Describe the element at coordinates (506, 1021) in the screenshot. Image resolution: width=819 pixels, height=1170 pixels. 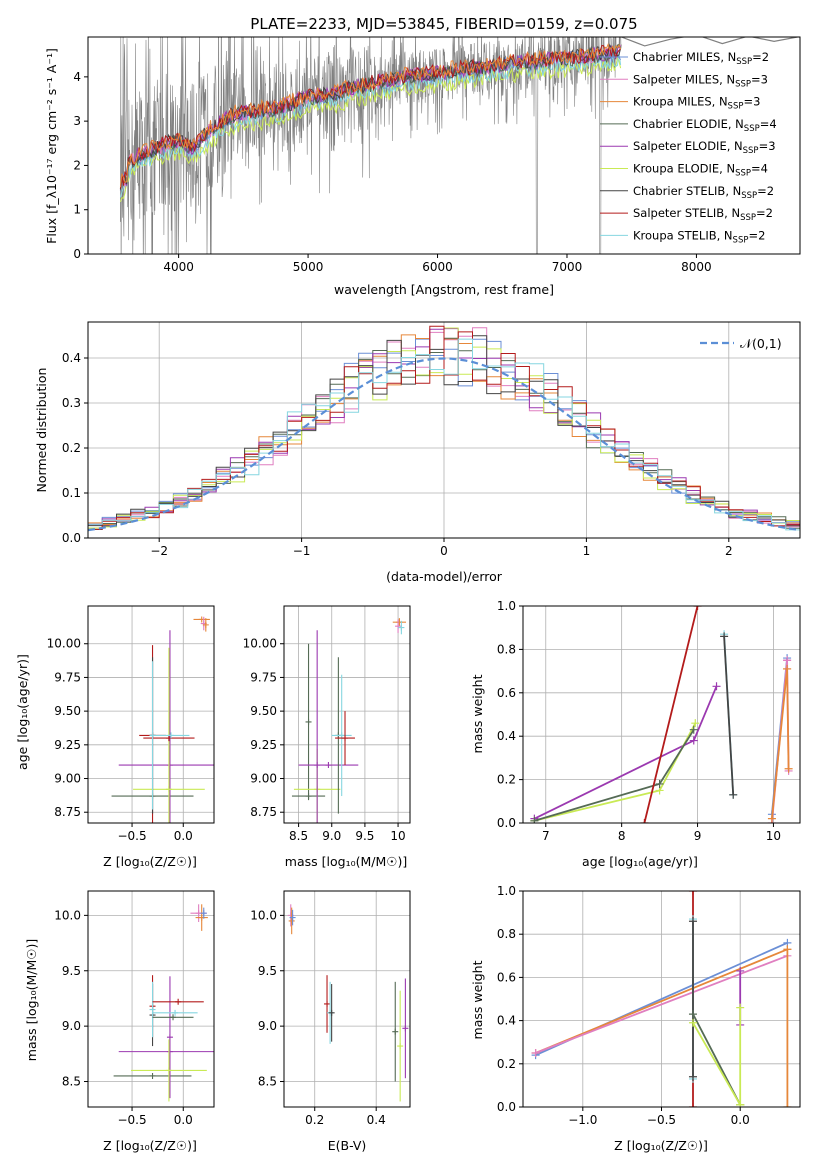
I see `y-tick-label: 0.4` at that location.